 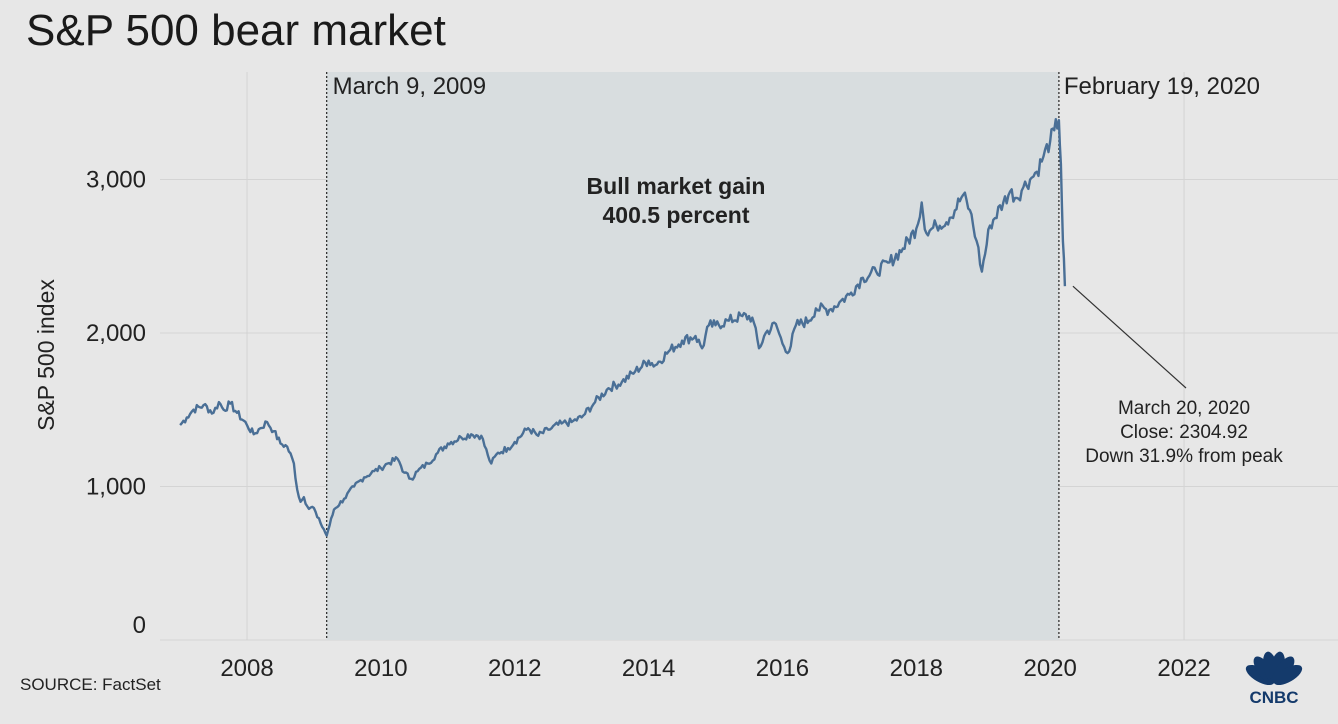 What do you see at coordinates (116, 486) in the screenshot?
I see `y-tick-label-1: 1,000` at bounding box center [116, 486].